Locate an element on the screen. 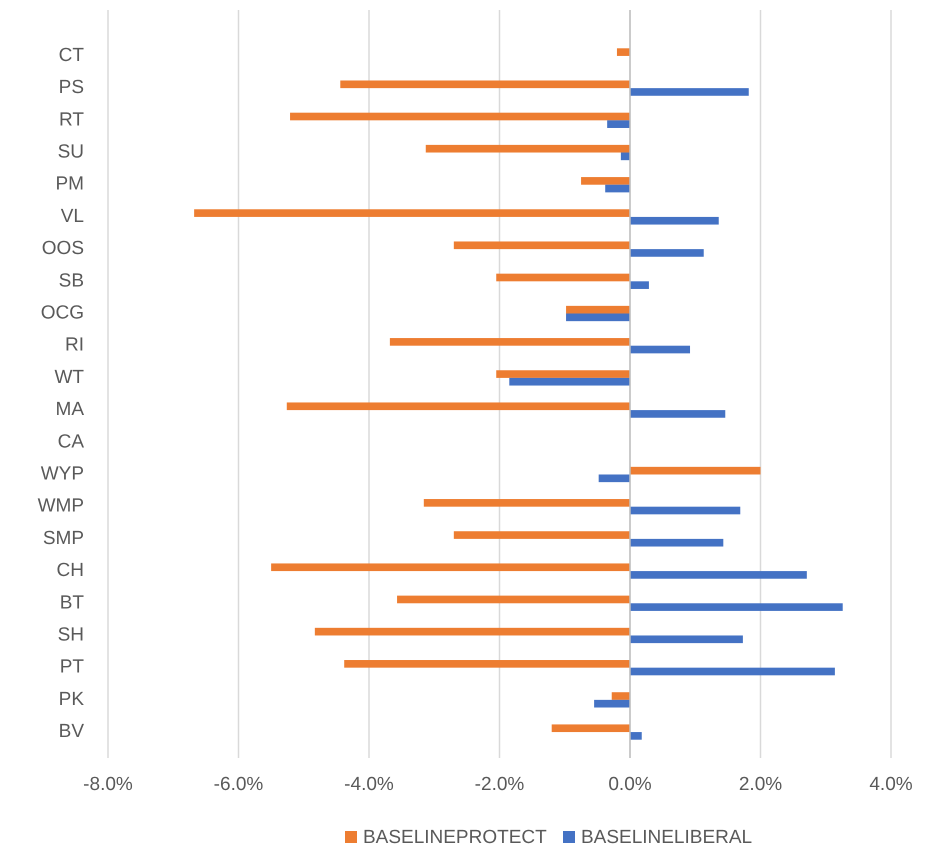 The image size is (925, 858). y-tick-label: CA is located at coordinates (71, 441).